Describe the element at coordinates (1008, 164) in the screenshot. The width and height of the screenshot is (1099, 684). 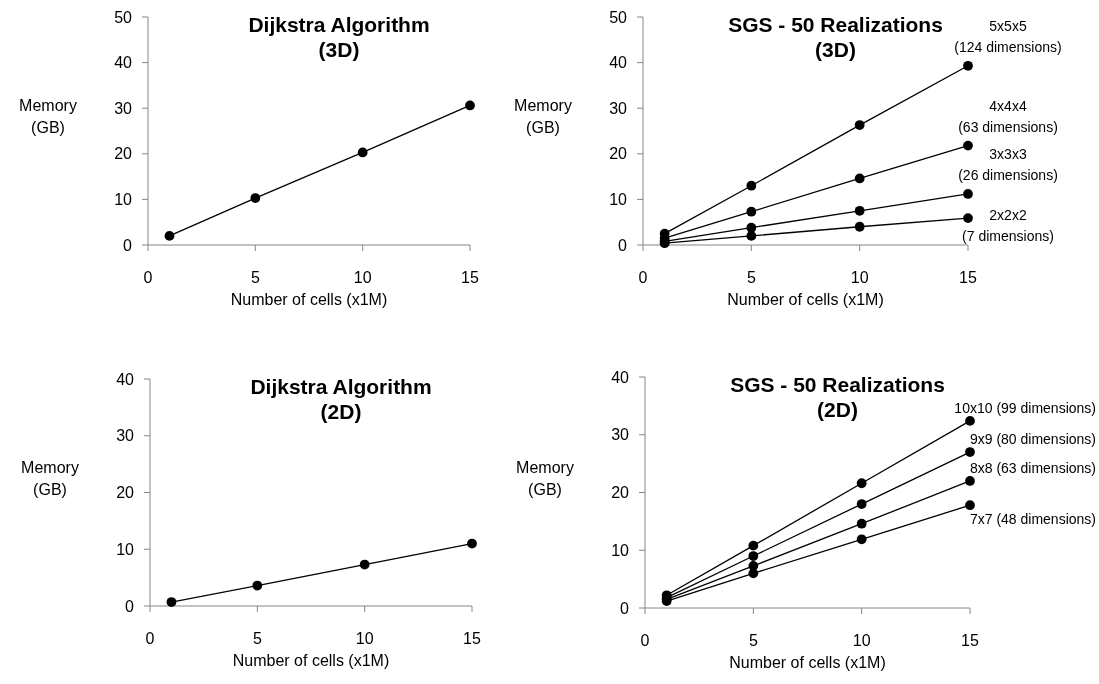
I see `series-label: 3x3x3 (26 dimensions)` at that location.